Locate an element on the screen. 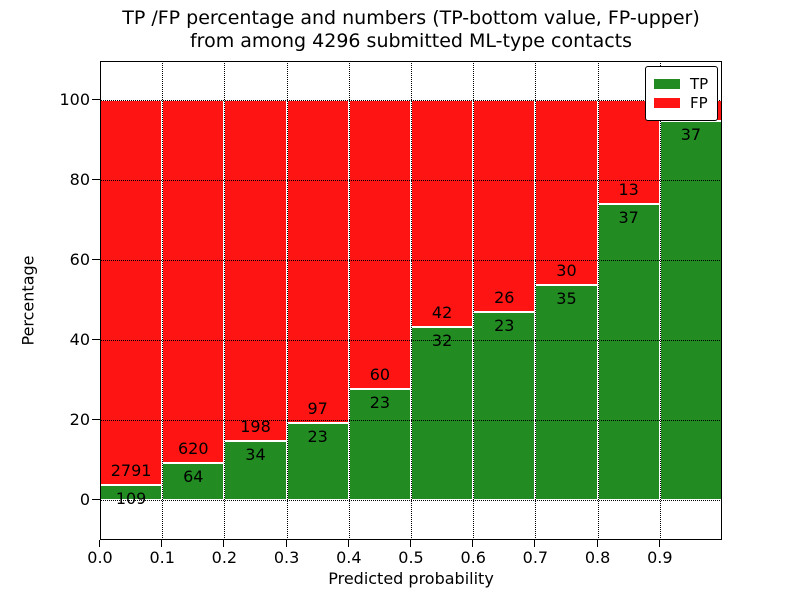 This screenshot has height=600, width=800. fp-count-label: 42 is located at coordinates (442, 313).